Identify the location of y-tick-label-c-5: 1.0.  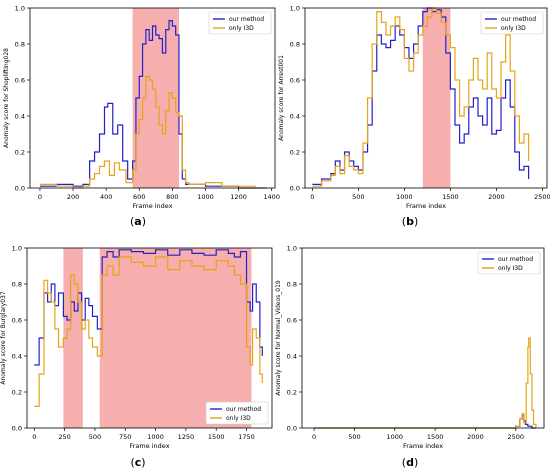
(17, 248).